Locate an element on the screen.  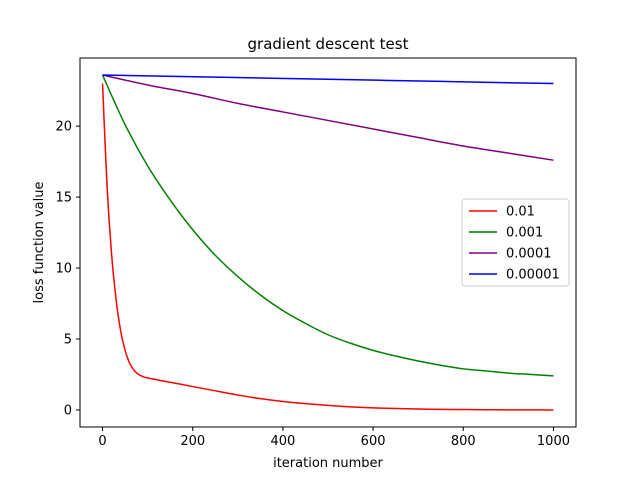
legend-label: 0.01 is located at coordinates (520, 212).